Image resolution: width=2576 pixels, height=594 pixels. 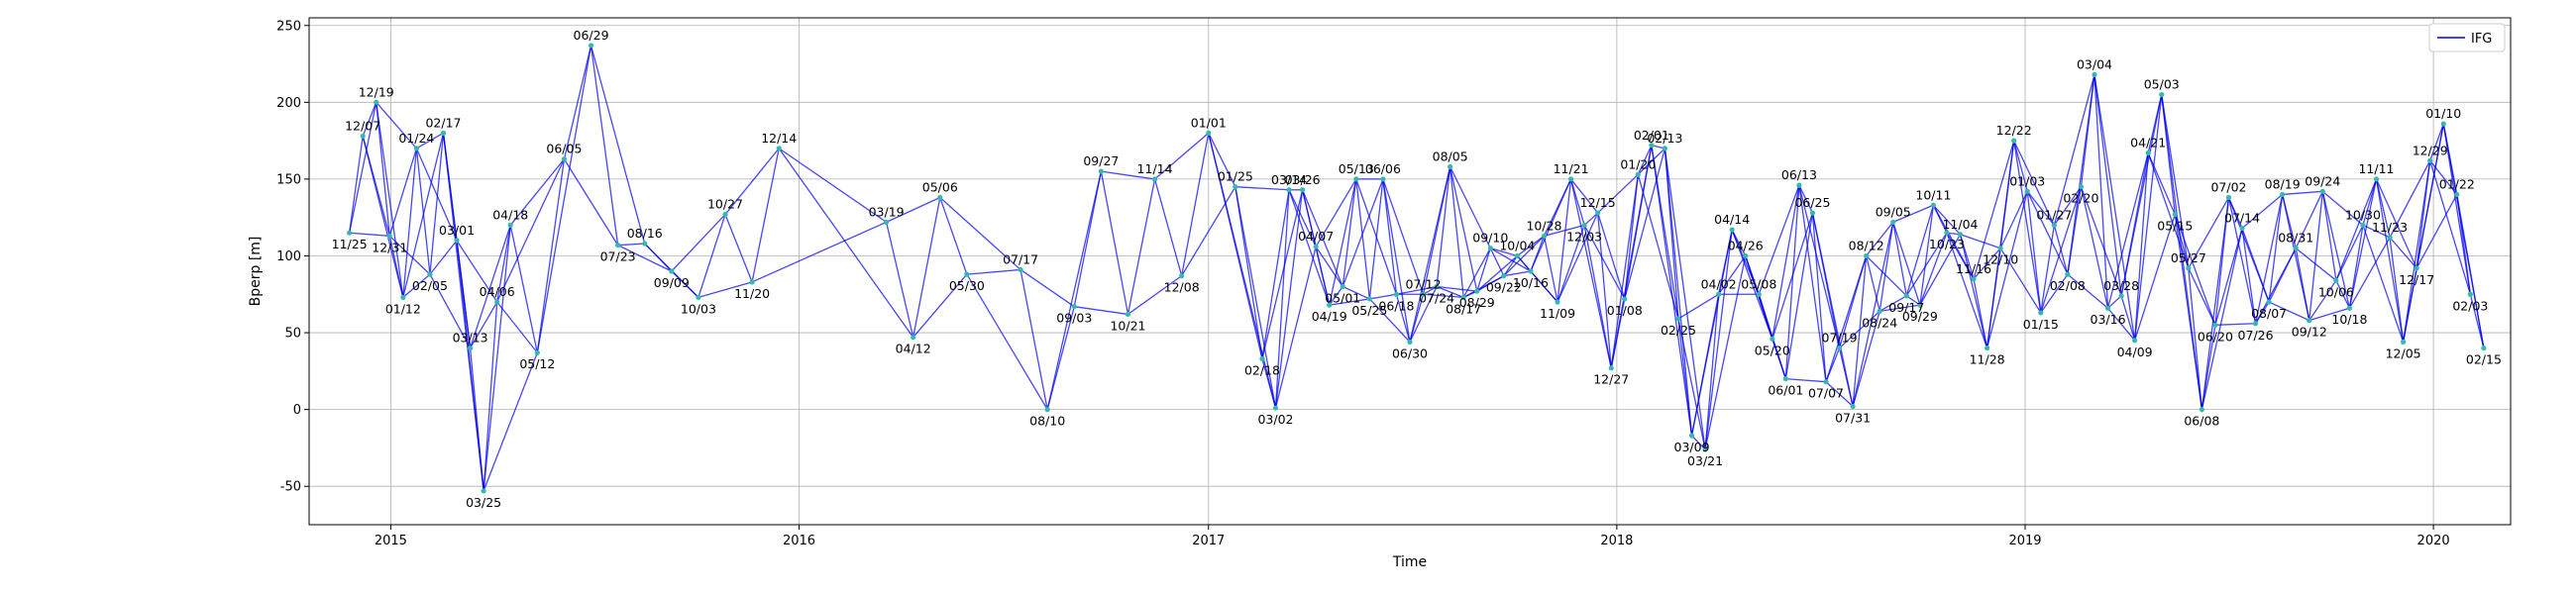 What do you see at coordinates (2121, 285) in the screenshot?
I see `acquisition-date-label: 03/28` at bounding box center [2121, 285].